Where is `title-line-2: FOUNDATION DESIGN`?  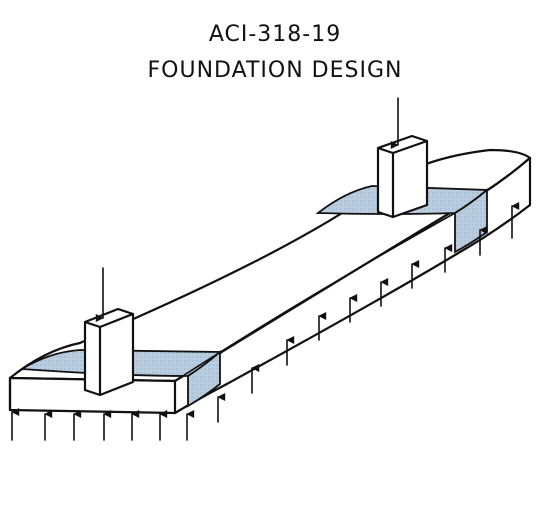 title-line-2: FOUNDATION DESIGN is located at coordinates (275, 70).